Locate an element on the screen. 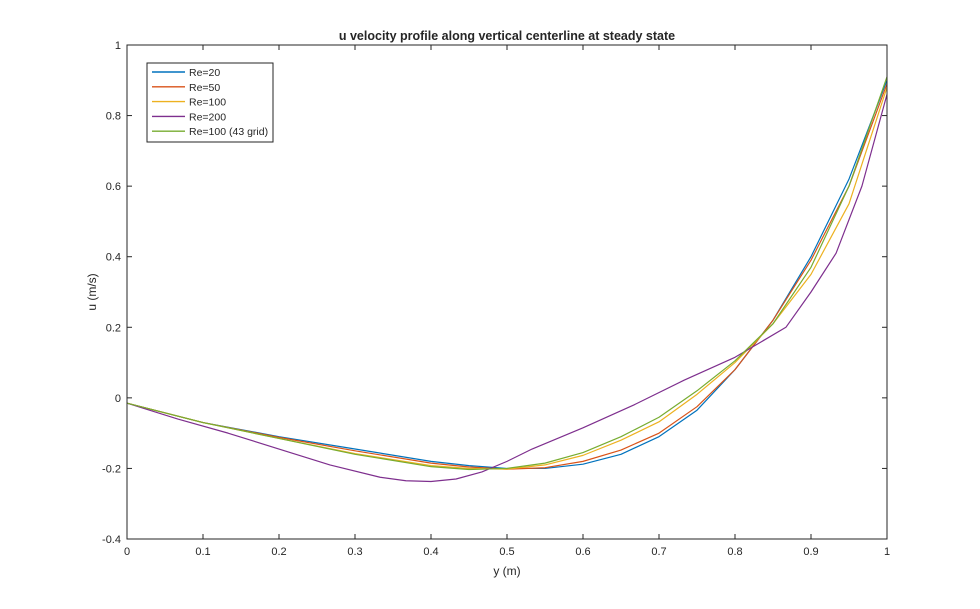 The height and width of the screenshot is (609, 980). y-tick-label: 0.8 is located at coordinates (113, 117).